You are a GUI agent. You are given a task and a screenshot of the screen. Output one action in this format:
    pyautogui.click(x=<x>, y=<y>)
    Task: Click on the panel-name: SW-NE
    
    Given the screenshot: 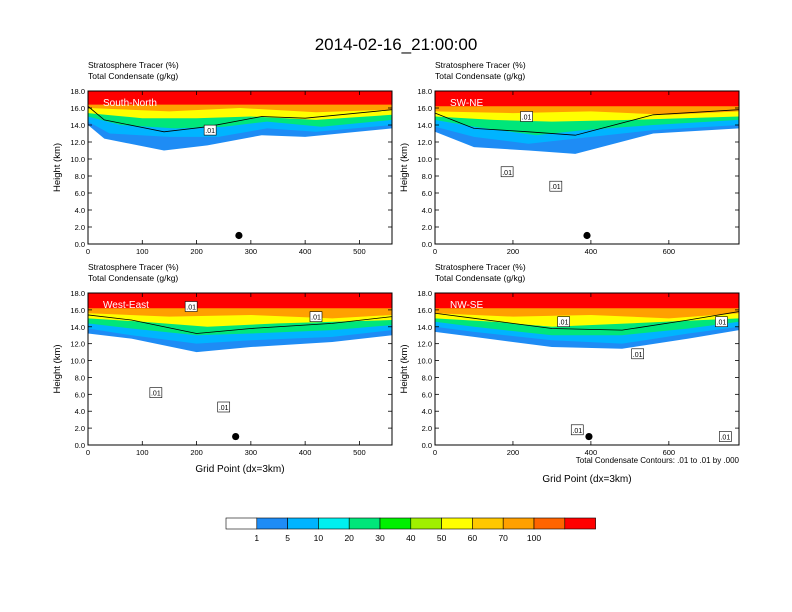 What is the action you would take?
    pyautogui.click(x=466, y=103)
    